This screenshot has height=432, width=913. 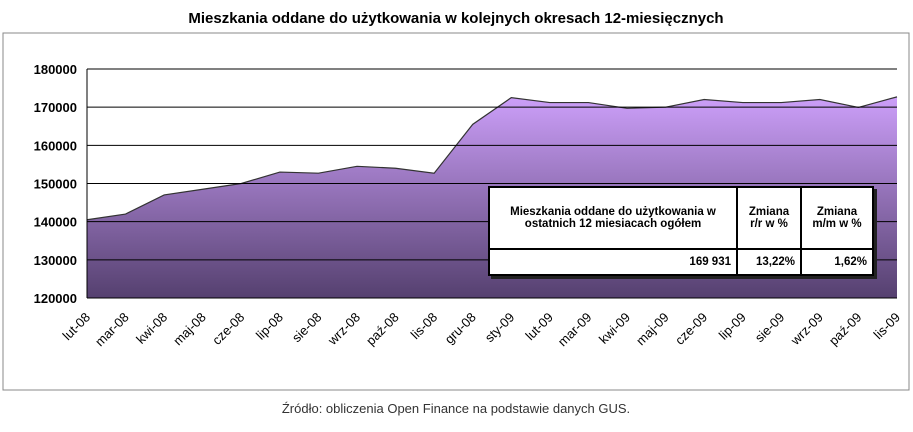 I want to click on x-tick-label: paź-08, so click(x=382, y=329).